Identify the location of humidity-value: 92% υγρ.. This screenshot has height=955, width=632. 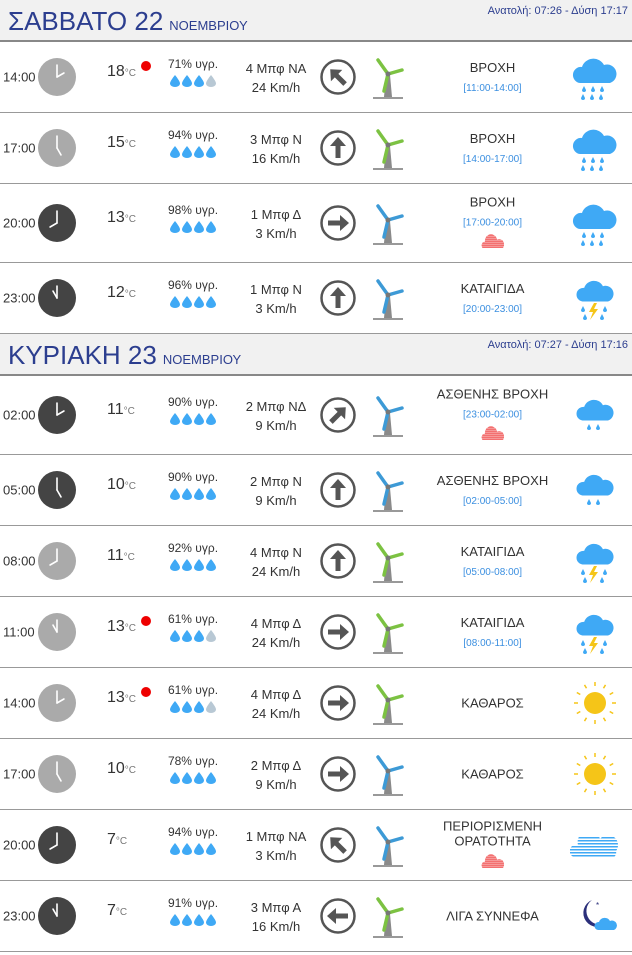
(193, 548).